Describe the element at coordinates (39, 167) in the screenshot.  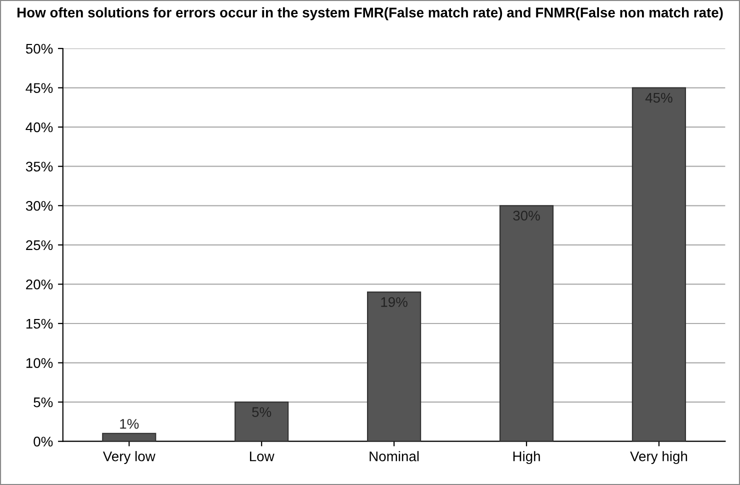
I see `y-tick-label: 35%` at that location.